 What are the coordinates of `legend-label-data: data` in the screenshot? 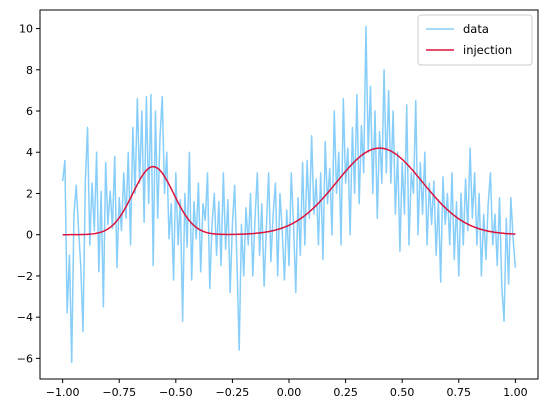 It's located at (476, 29).